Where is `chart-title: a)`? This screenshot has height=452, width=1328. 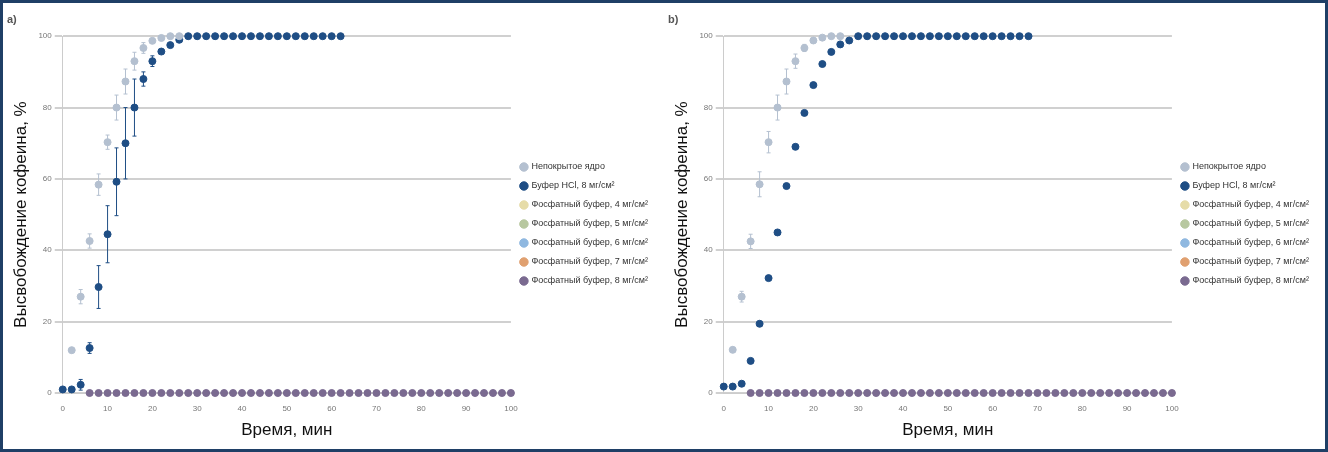
chart-title: a) is located at coordinates (12, 18).